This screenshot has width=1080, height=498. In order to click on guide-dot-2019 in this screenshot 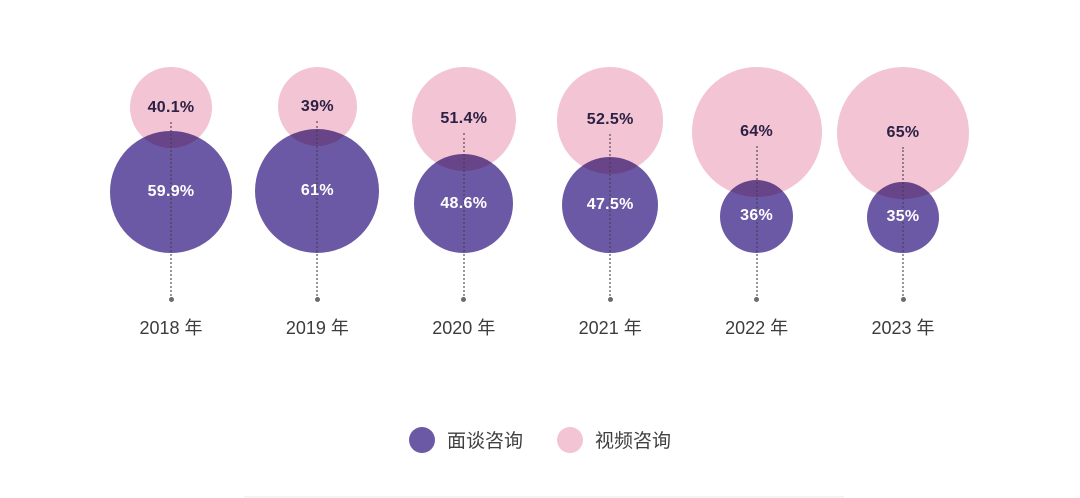, I will do `click(317, 299)`.